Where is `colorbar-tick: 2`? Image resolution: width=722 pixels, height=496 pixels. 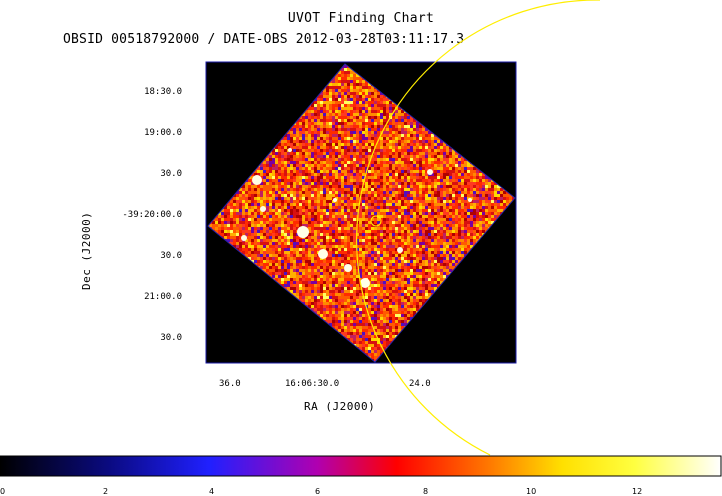 colorbar-tick: 2 is located at coordinates (106, 491).